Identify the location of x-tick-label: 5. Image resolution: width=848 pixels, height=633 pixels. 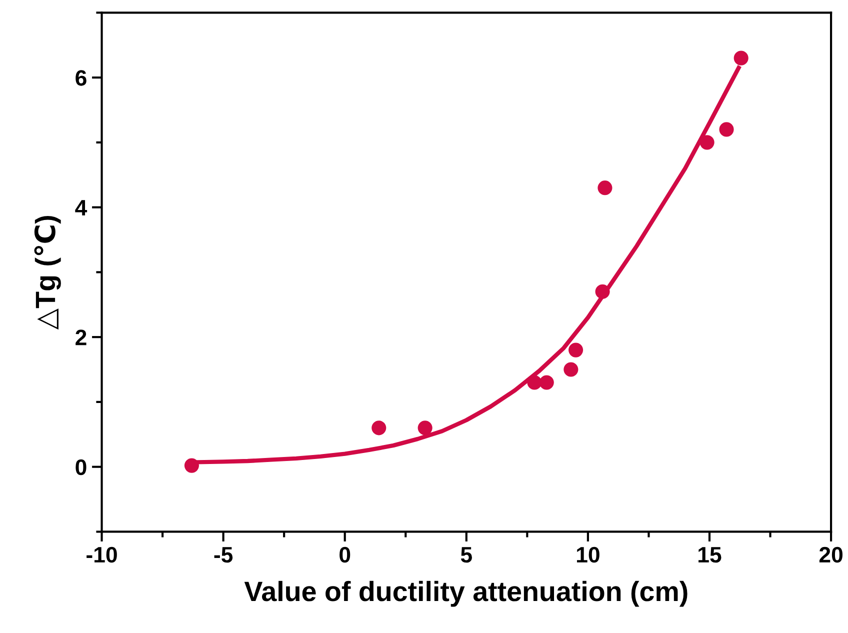
(466, 555).